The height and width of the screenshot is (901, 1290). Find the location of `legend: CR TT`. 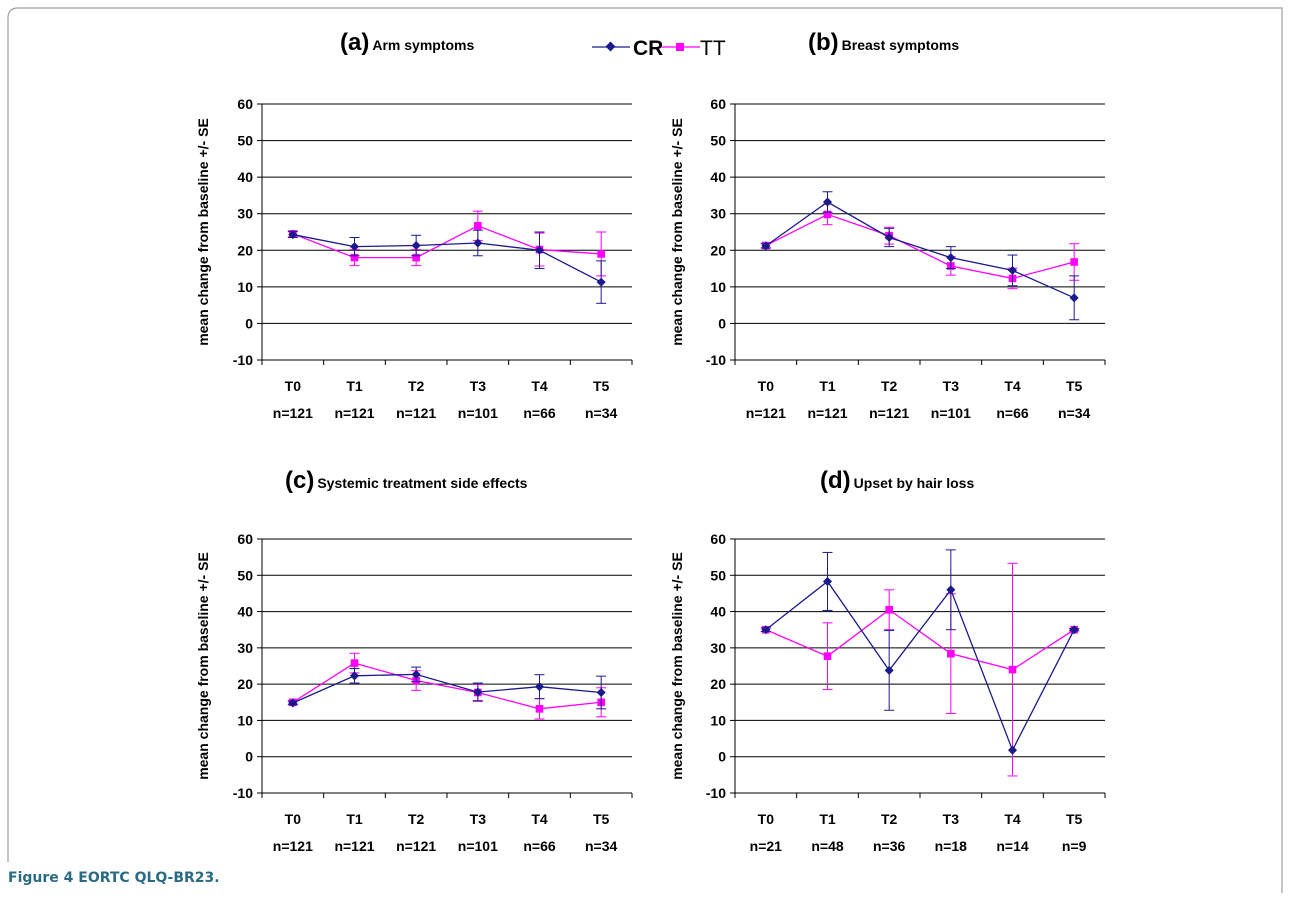

legend: CR TT is located at coordinates (659, 48).